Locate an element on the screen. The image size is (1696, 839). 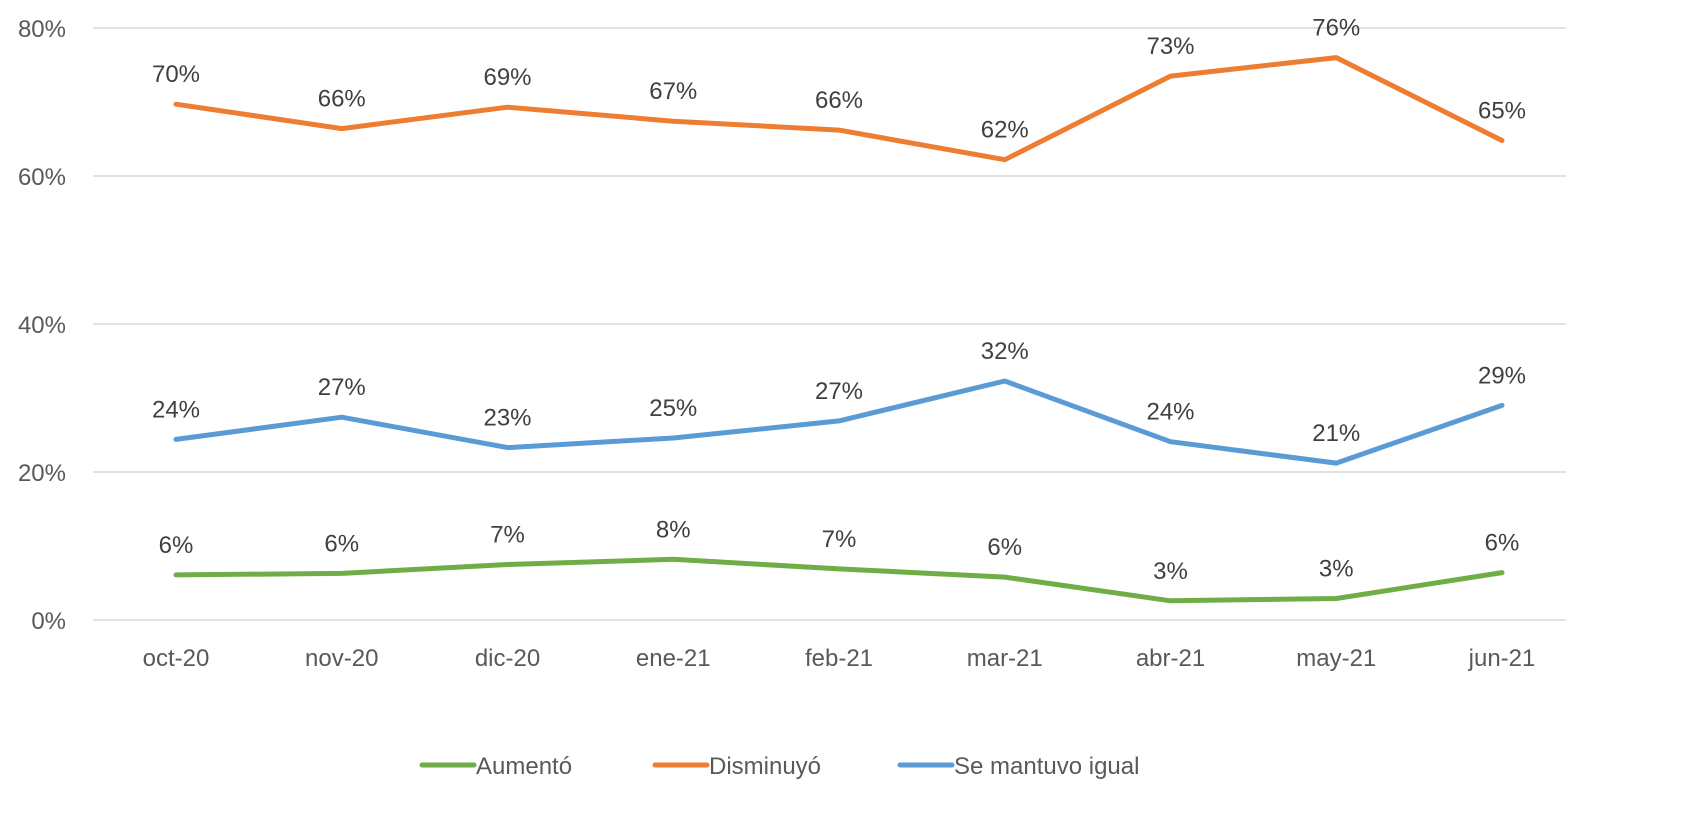
data-label: 62% is located at coordinates (1005, 130).